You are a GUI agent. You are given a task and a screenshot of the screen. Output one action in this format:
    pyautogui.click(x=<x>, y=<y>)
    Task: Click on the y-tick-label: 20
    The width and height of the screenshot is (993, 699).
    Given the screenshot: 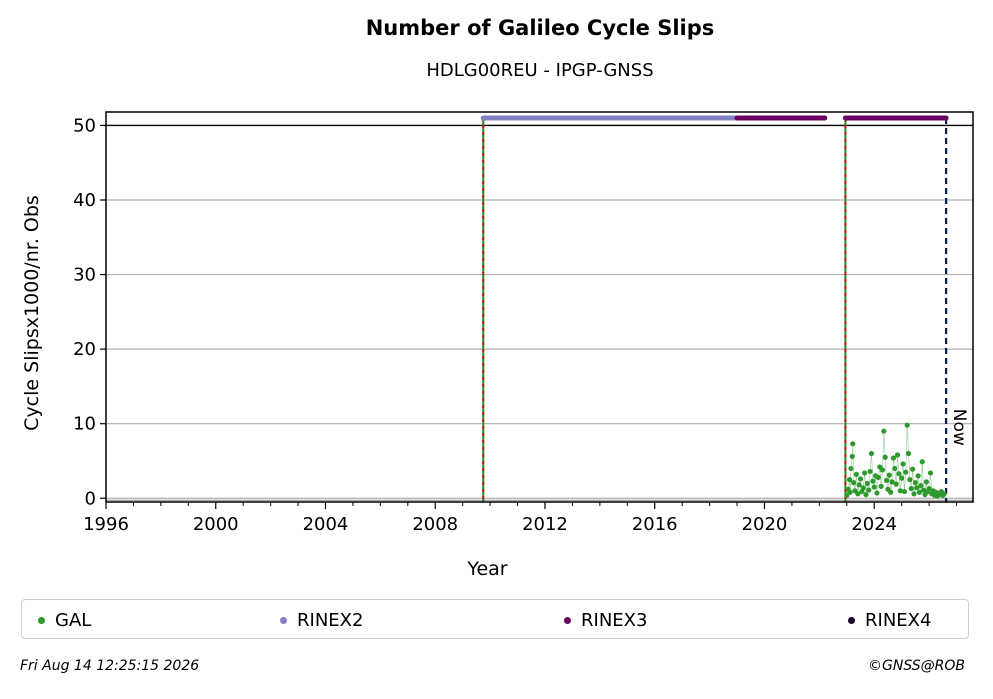 What is the action you would take?
    pyautogui.click(x=84, y=349)
    